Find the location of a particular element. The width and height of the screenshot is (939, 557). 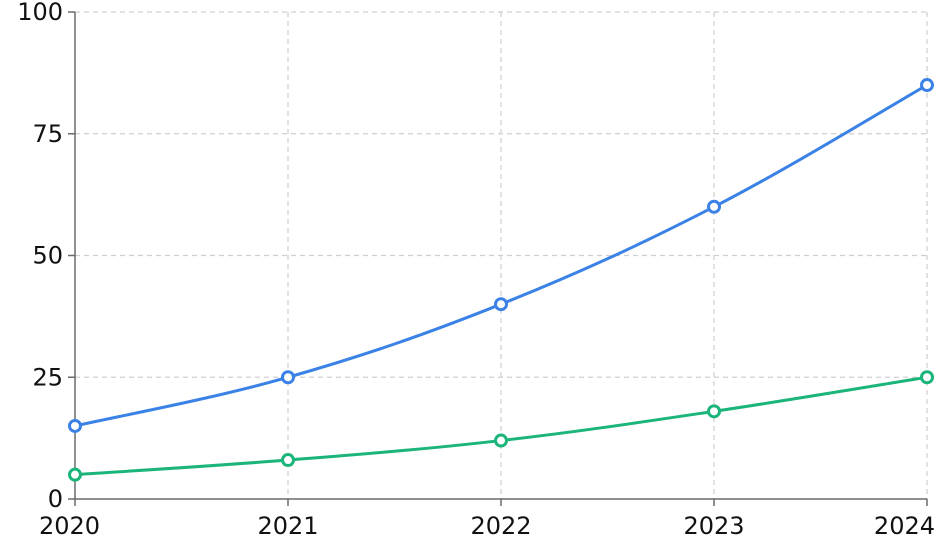

x-tick-label: 2022 is located at coordinates (500, 526).